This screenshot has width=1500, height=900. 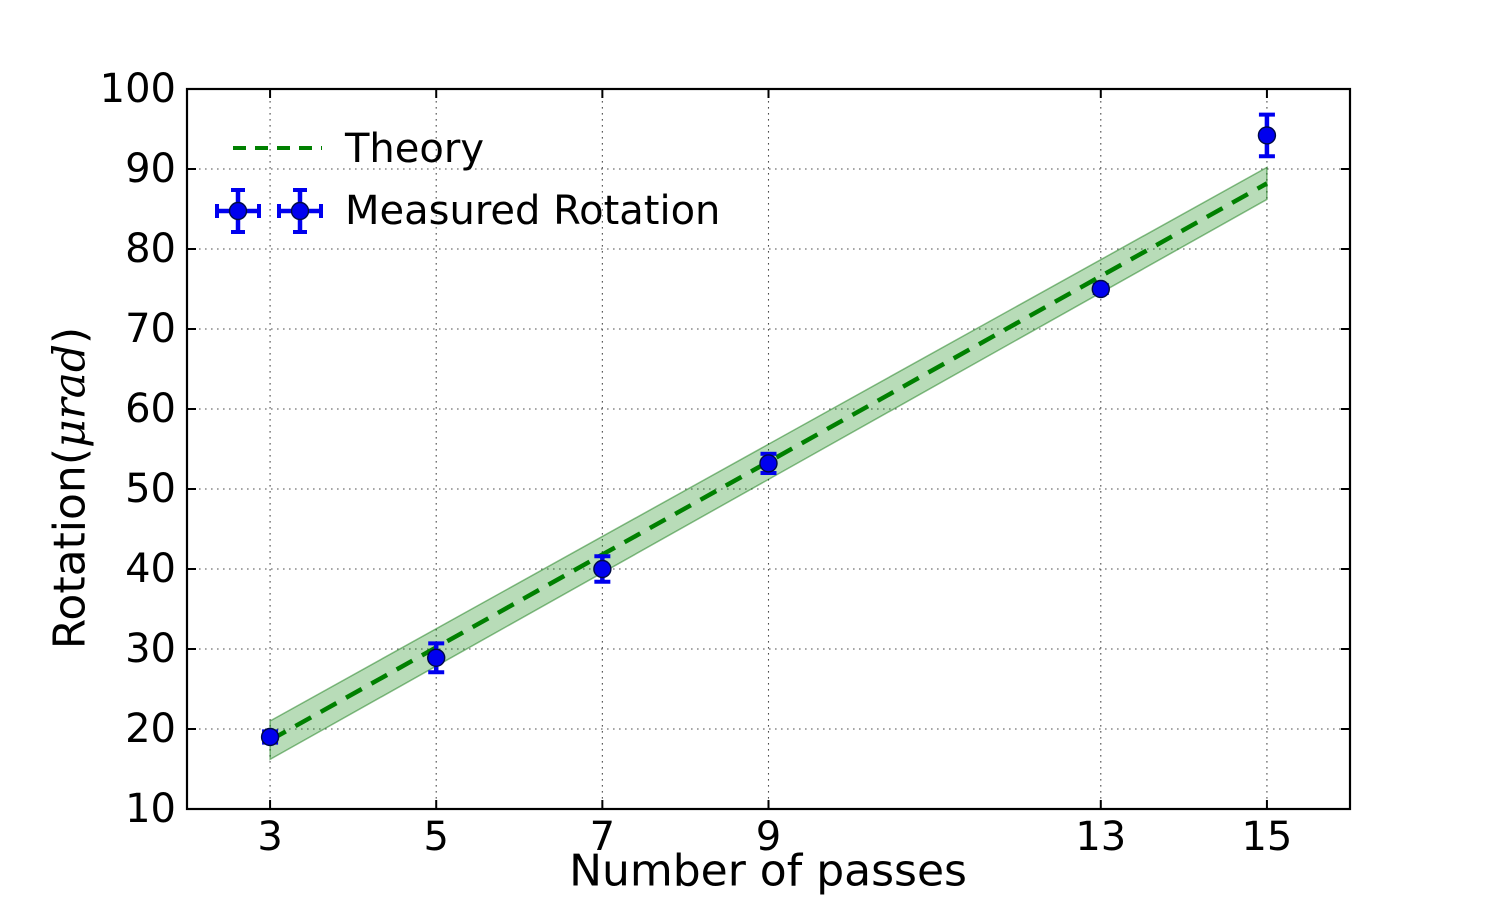 What do you see at coordinates (137, 89) in the screenshot?
I see `y-tick-label: 100` at bounding box center [137, 89].